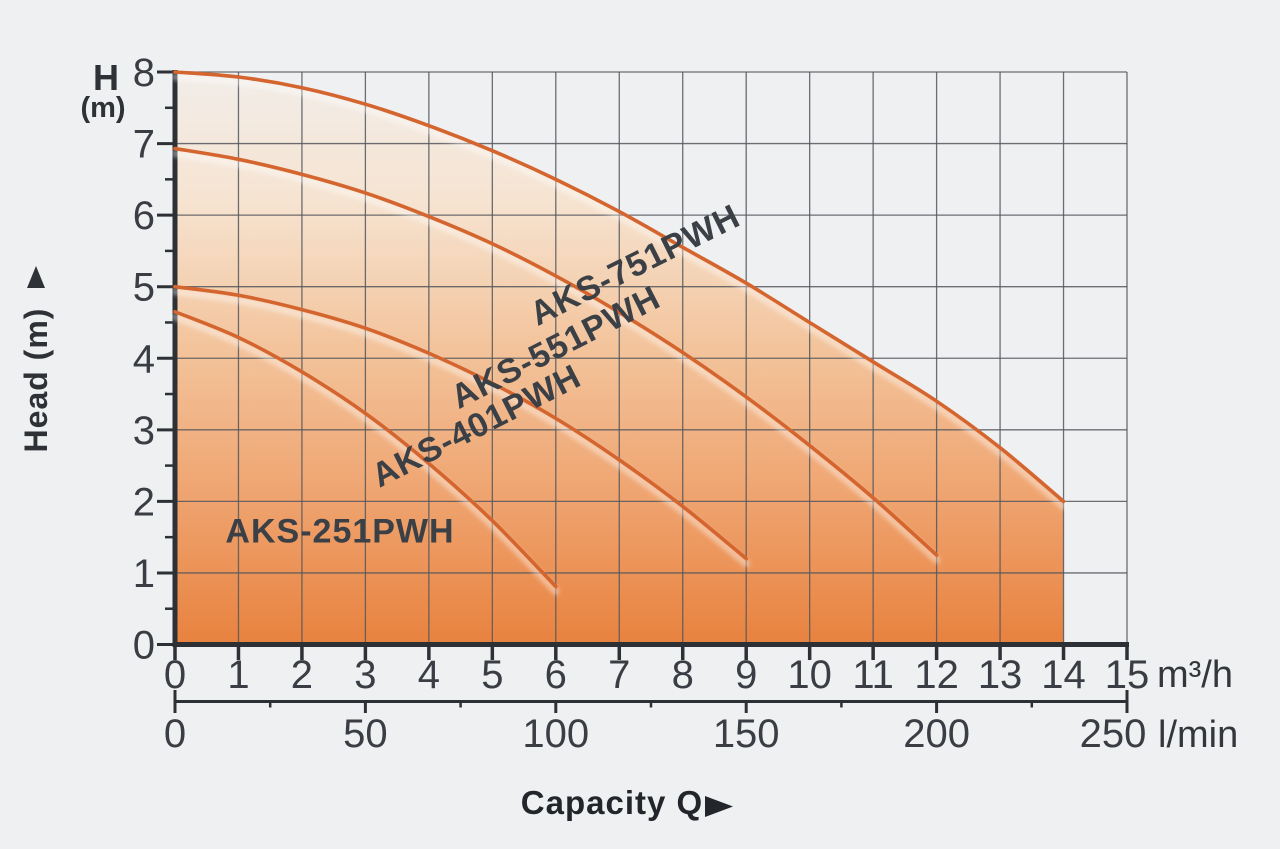 The height and width of the screenshot is (849, 1280). Describe the element at coordinates (556, 675) in the screenshot. I see `x-tick-label-6: 6` at that location.